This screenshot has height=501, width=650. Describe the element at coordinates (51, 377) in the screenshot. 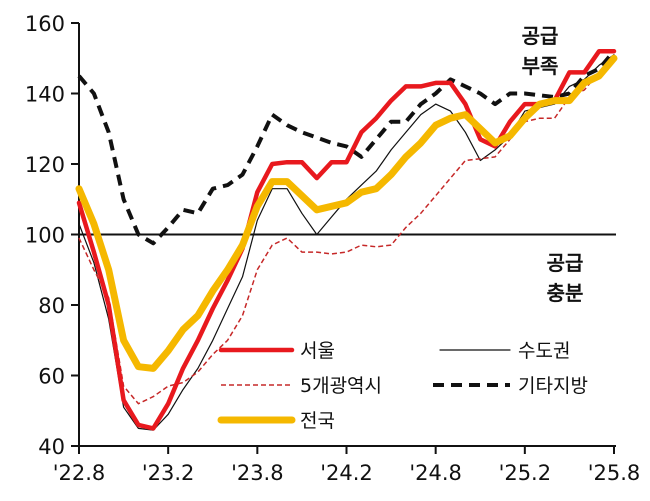

I see `y-tick-label: 60` at that location.